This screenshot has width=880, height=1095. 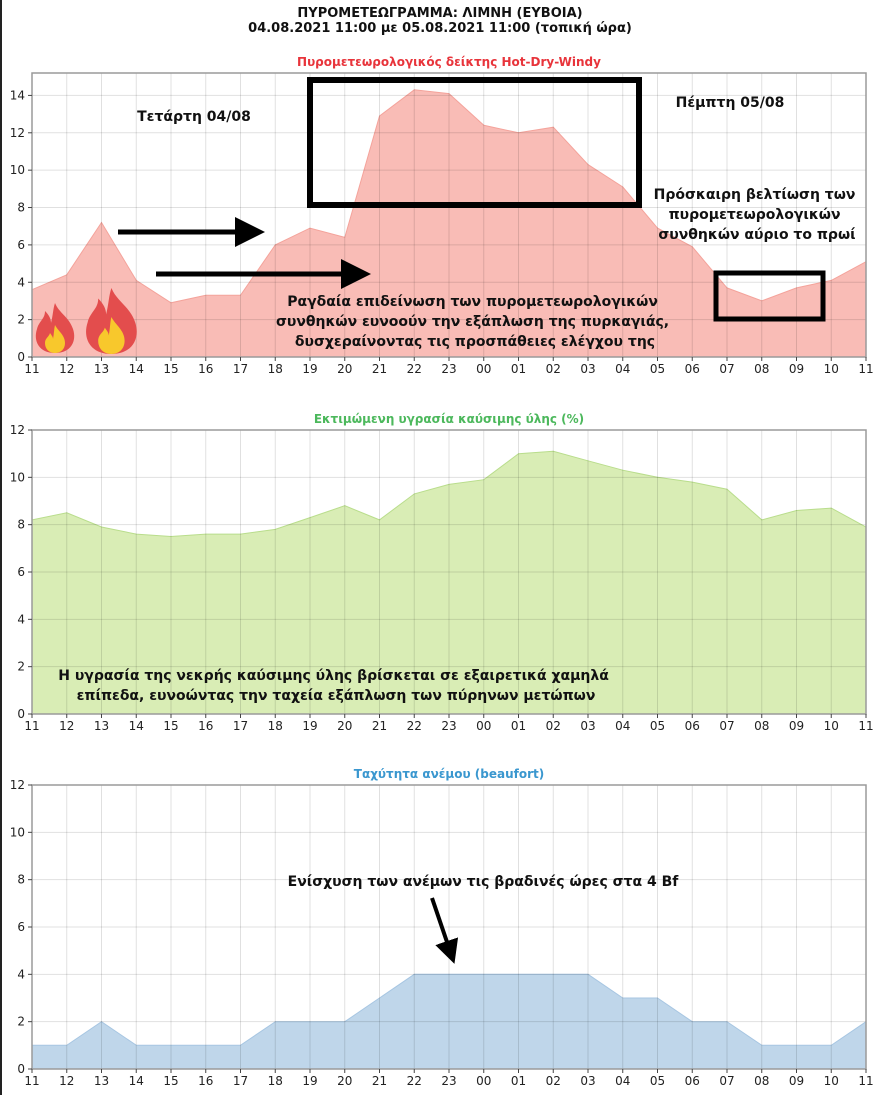 What do you see at coordinates (440, 13) in the screenshot?
I see `figure-title: ΠΥΡΟΜΕΤΕΩΓΡΑΜΜΑ: ΛΙΜΝΗ (ΕΥΒΟΙΑ)` at bounding box center [440, 13].